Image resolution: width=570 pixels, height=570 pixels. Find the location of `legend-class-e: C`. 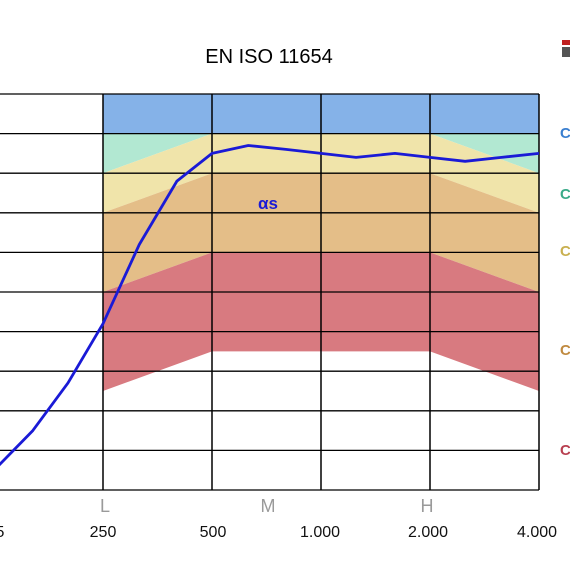

legend-class-e: C is located at coordinates (565, 450).